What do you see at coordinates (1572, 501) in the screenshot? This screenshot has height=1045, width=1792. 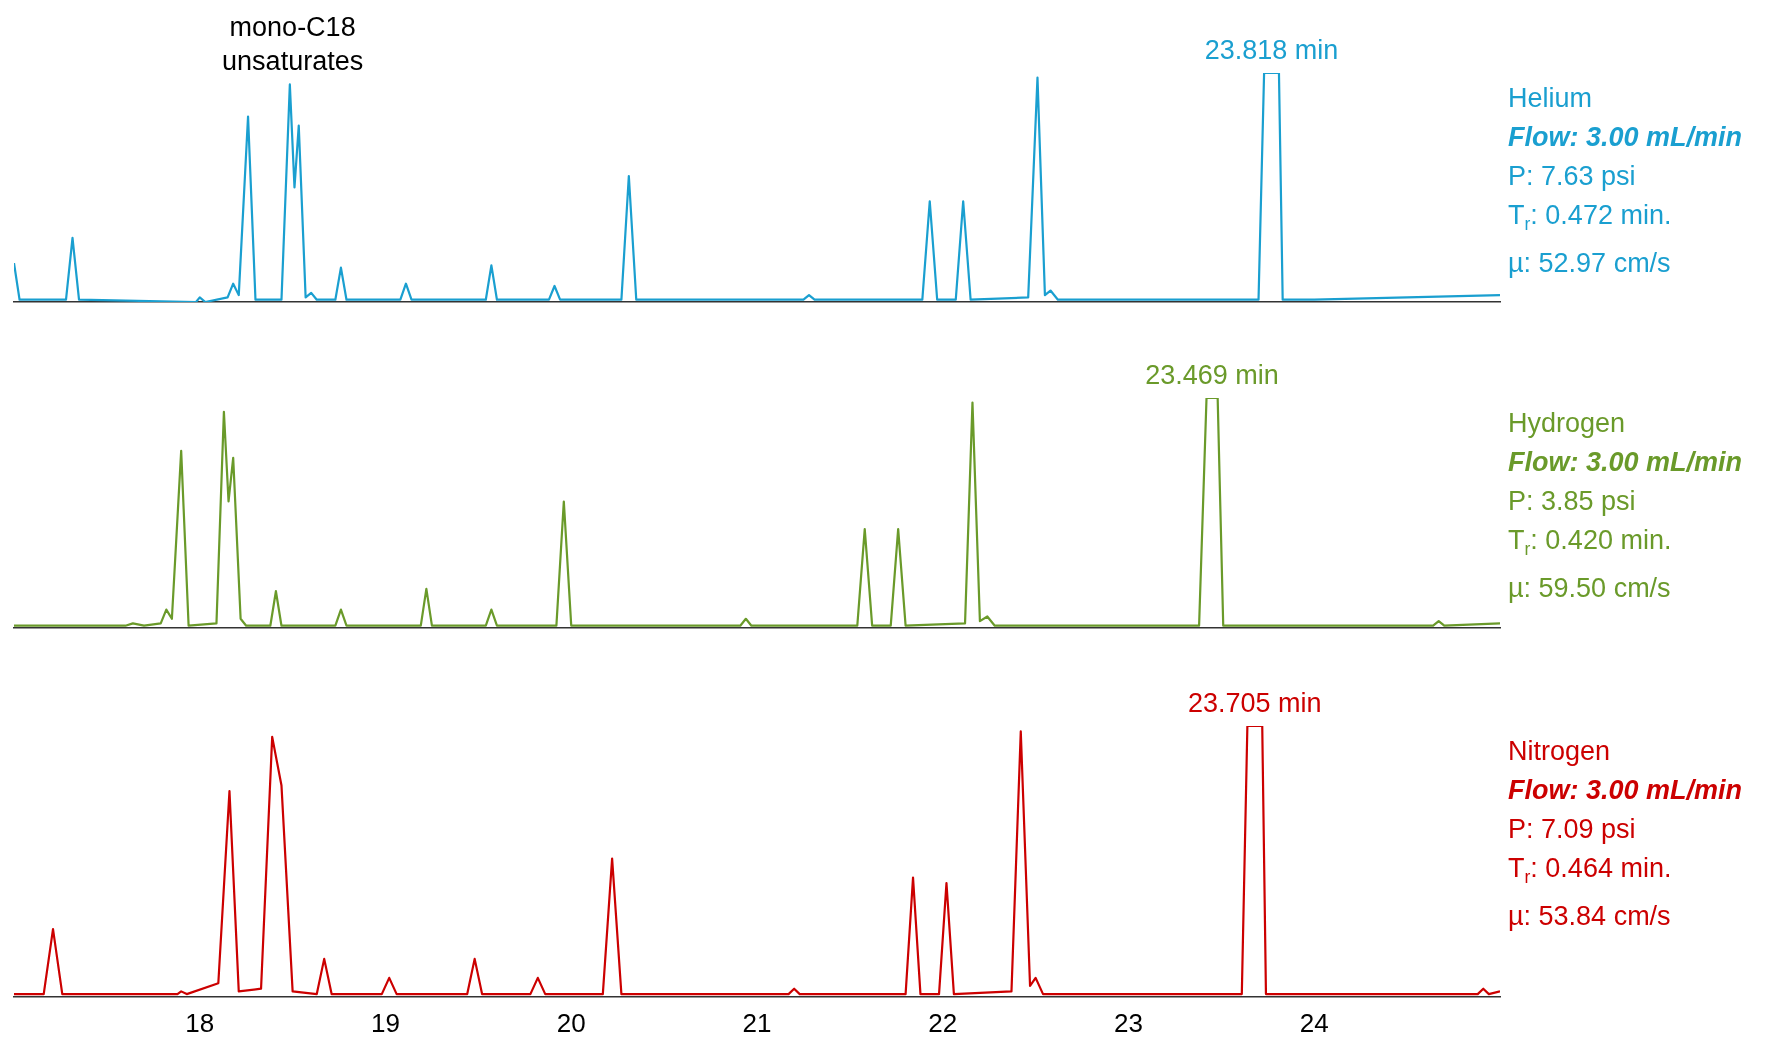 I see `text: P: 3.85 psi` at bounding box center [1572, 501].